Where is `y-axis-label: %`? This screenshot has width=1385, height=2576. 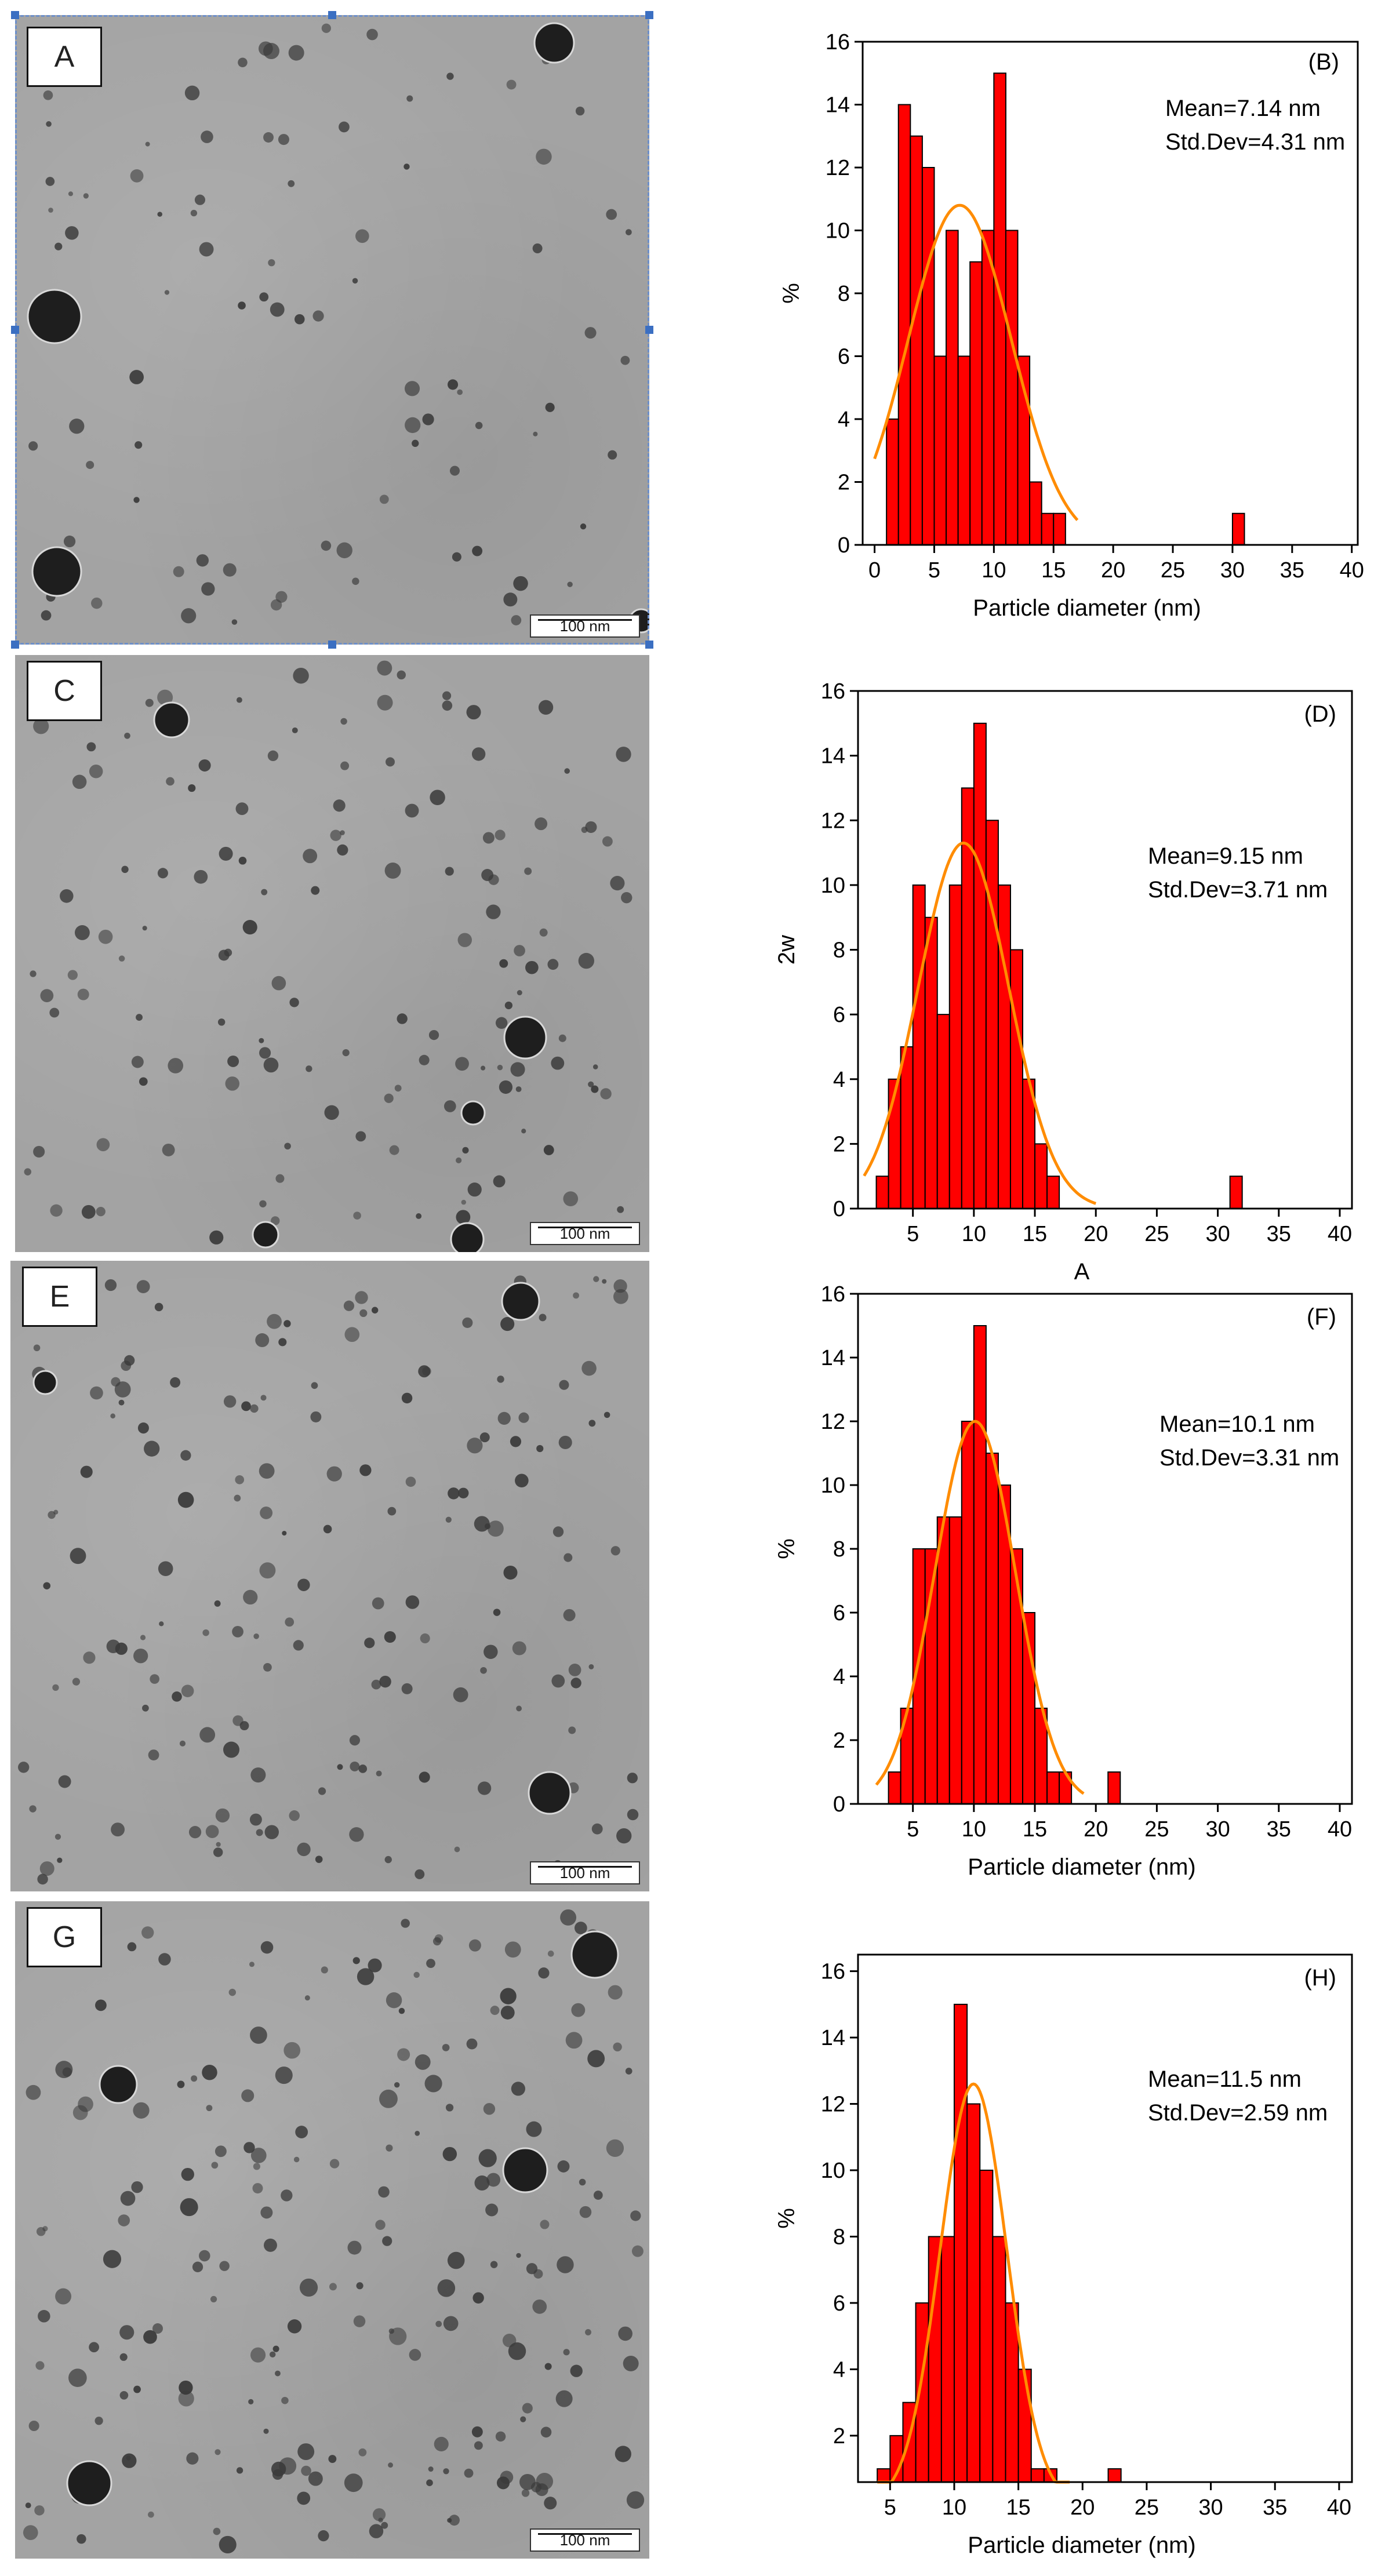
y-axis-label: % is located at coordinates (786, 1548).